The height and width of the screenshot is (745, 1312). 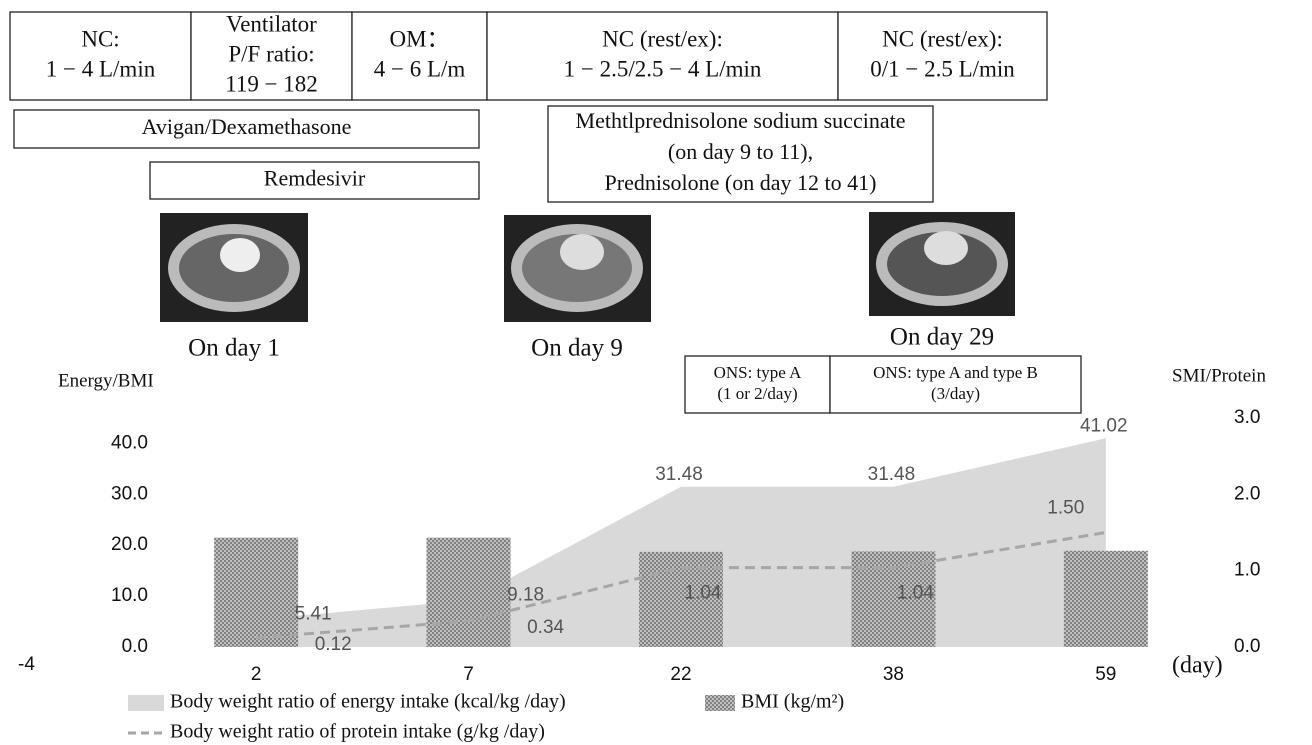 I want to click on box-text: ONS: type A and type B, so click(x=955, y=372).